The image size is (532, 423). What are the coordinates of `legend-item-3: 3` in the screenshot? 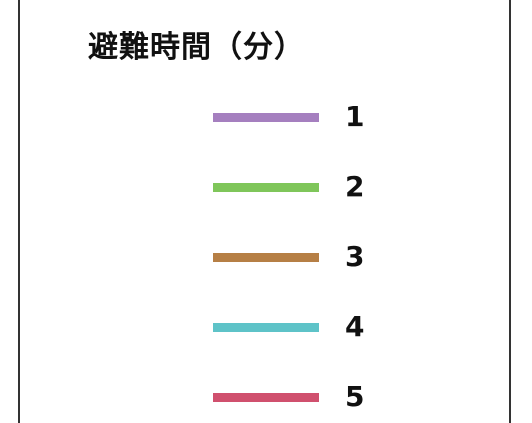 It's located at (264, 257).